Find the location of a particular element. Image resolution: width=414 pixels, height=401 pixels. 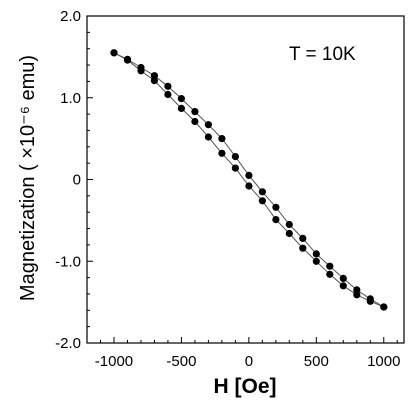

y-axis-title: Magnetization ( ×10⁻⁶ emu) is located at coordinates (28, 178).